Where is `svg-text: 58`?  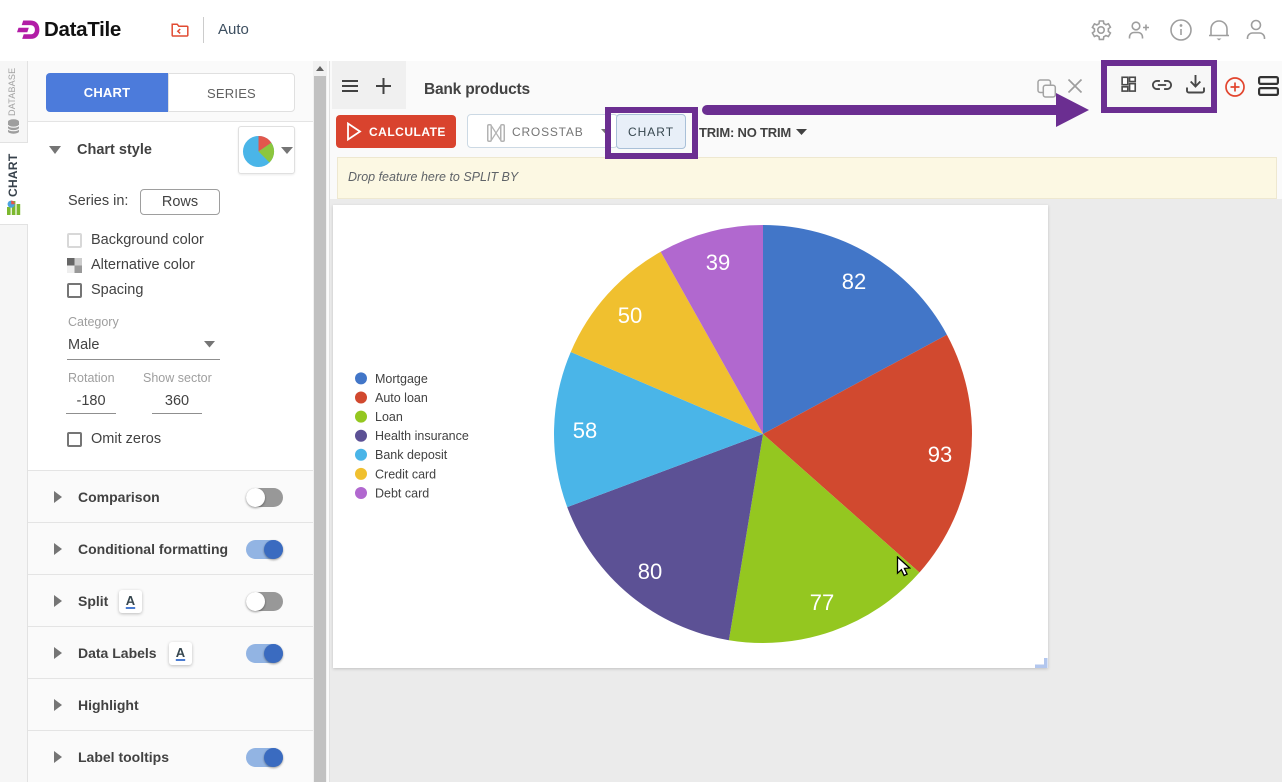
svg-text: 58 is located at coordinates (585, 430).